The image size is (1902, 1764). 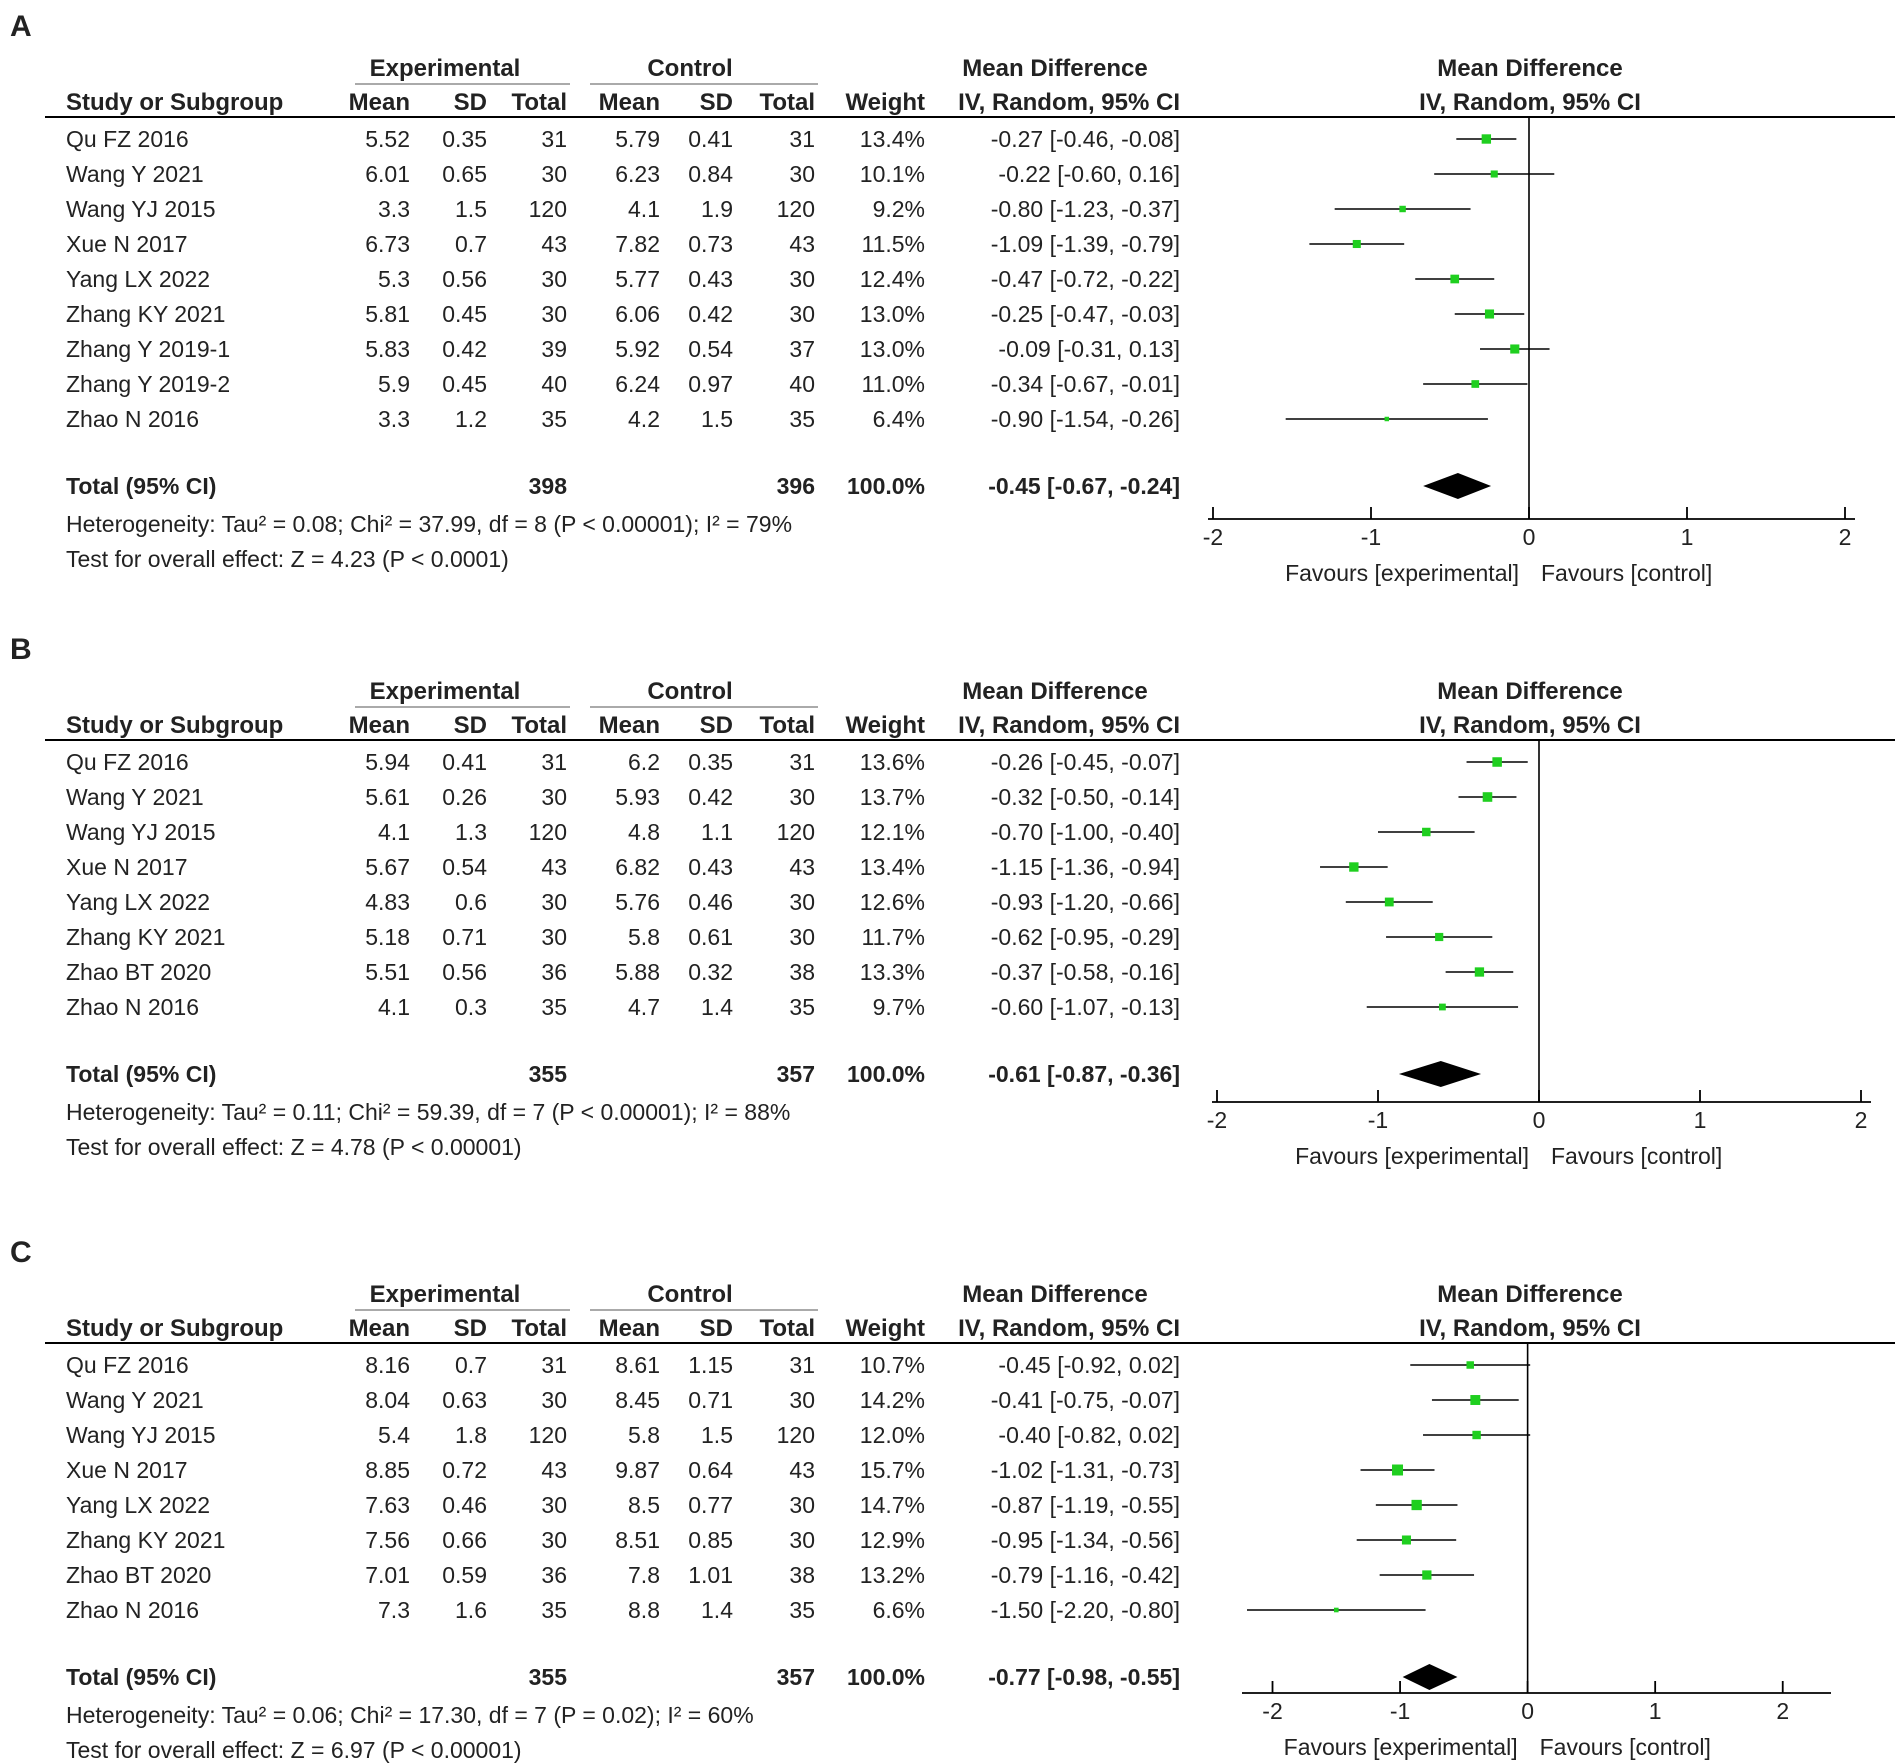 I want to click on pooled-diamond, so click(x=1430, y=1677).